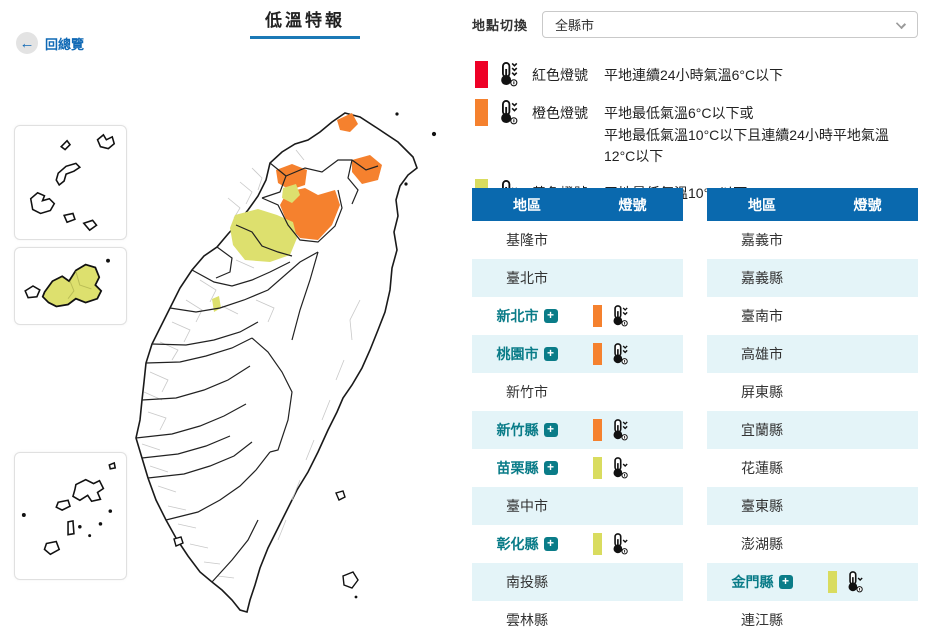  What do you see at coordinates (730, 24) in the screenshot?
I see `location-select: 全縣市` at bounding box center [730, 24].